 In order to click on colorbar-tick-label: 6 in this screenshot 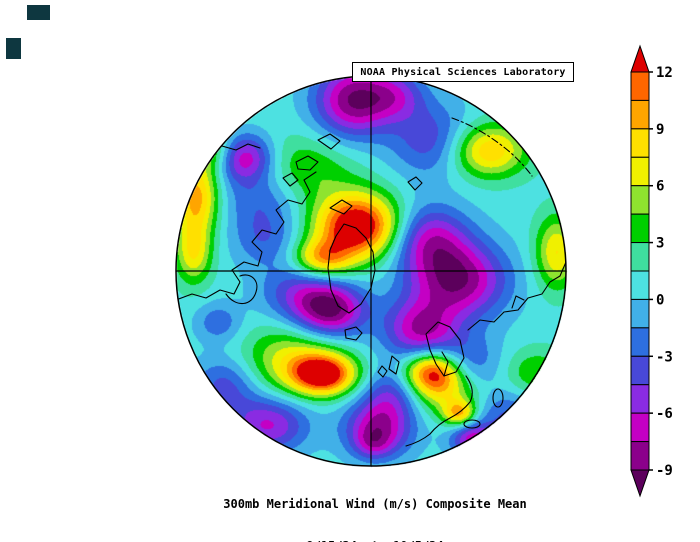, I will do `click(660, 187)`.